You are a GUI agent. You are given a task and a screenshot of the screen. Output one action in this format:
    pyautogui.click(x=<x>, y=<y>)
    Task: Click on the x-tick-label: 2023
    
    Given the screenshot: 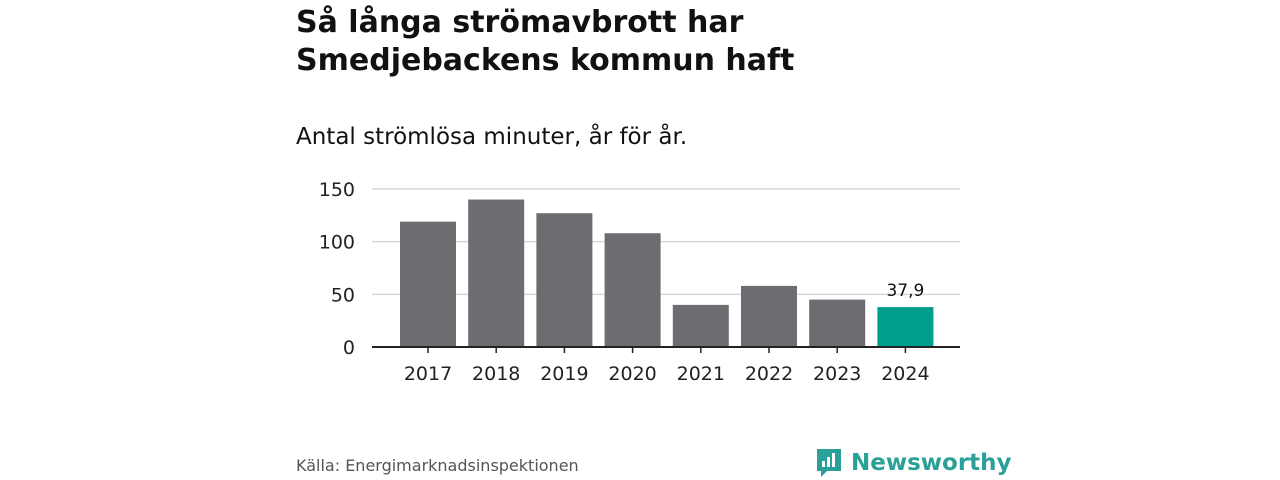 What is the action you would take?
    pyautogui.click(x=837, y=374)
    